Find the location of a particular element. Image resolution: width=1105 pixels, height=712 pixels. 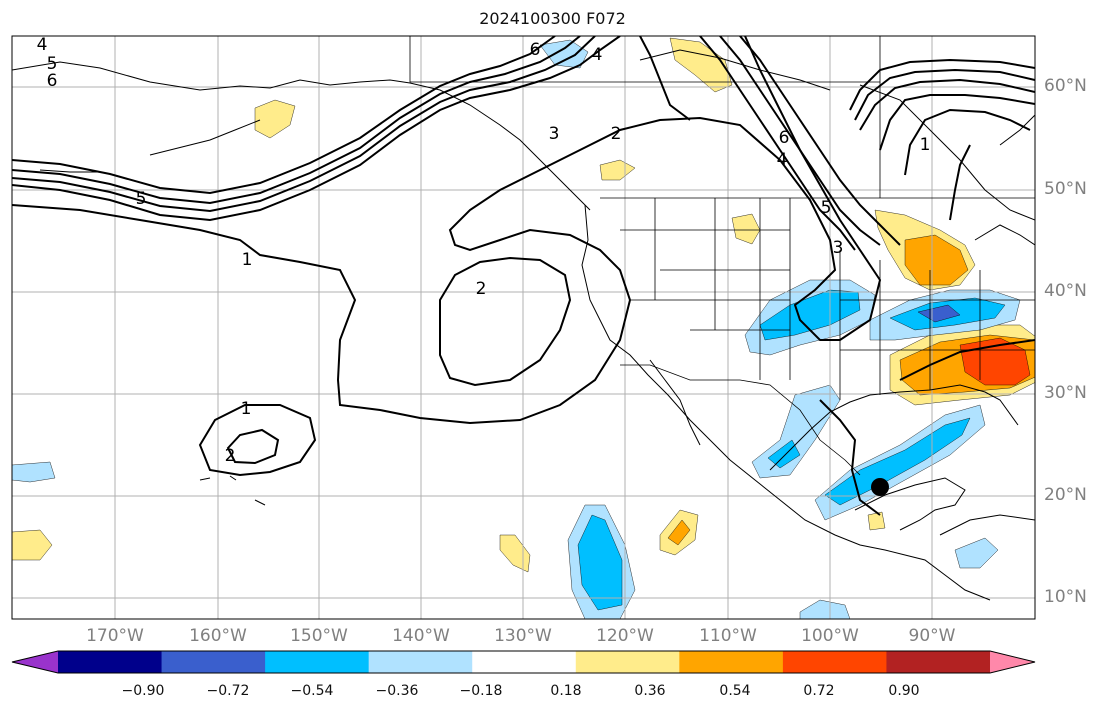

colorbar-tick-label: 0.36 is located at coordinates (650, 691).